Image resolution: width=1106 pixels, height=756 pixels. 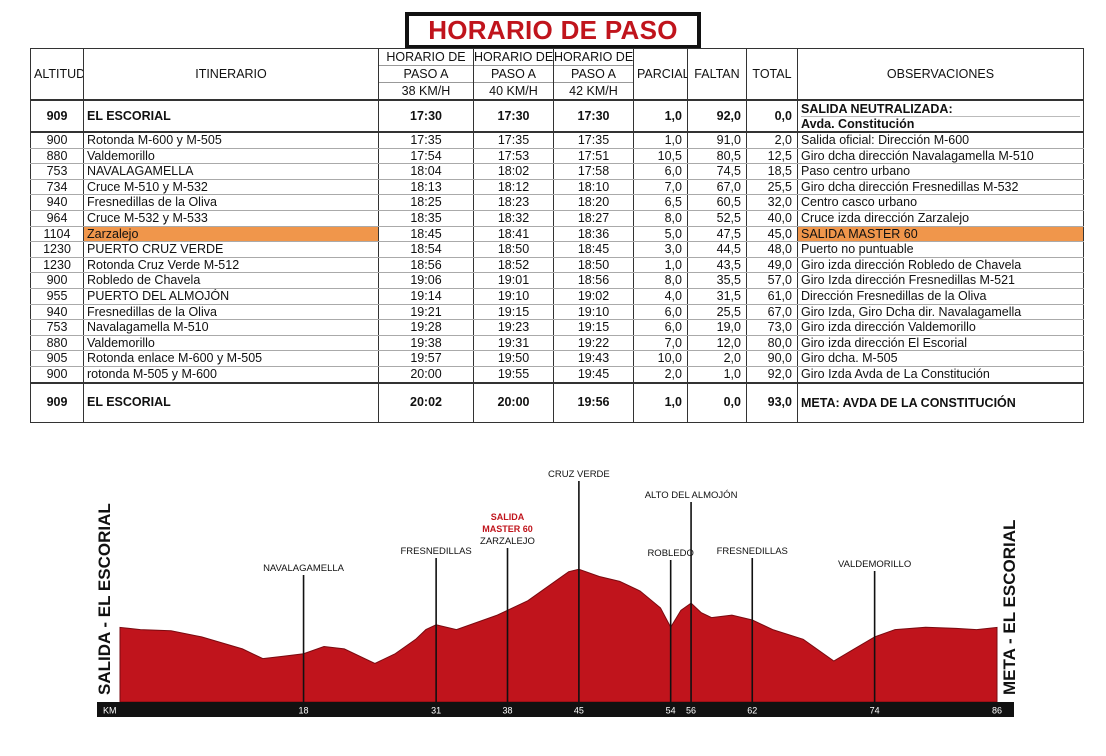 What do you see at coordinates (940, 218) in the screenshot?
I see `observation-cell: Cruce izda dirección Zarzalejo` at bounding box center [940, 218].